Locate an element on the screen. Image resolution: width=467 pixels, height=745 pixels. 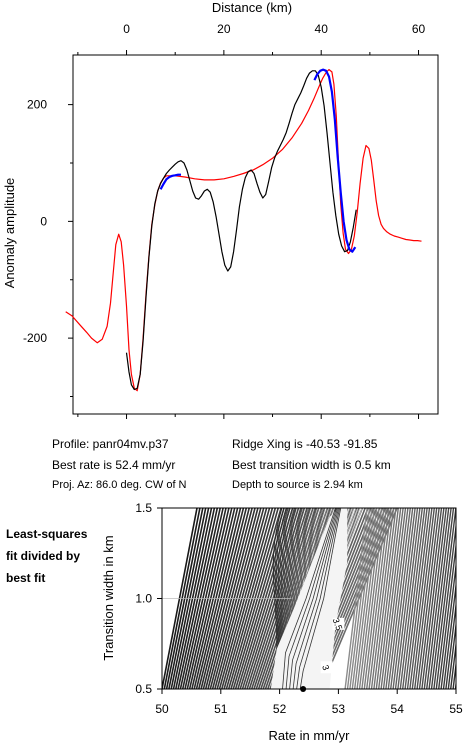
top-y-tick-label: 0 is located at coordinates (43, 221).